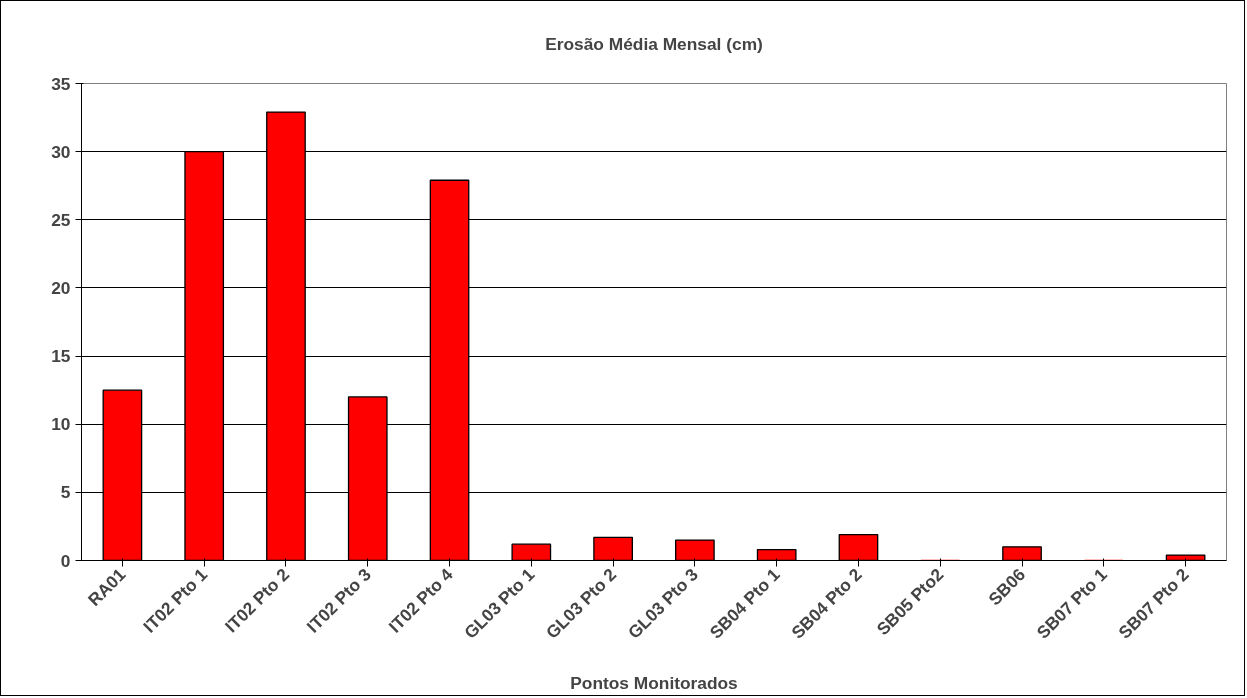 This screenshot has width=1247, height=698. I want to click on y-tick-label: 5, so click(65, 492).